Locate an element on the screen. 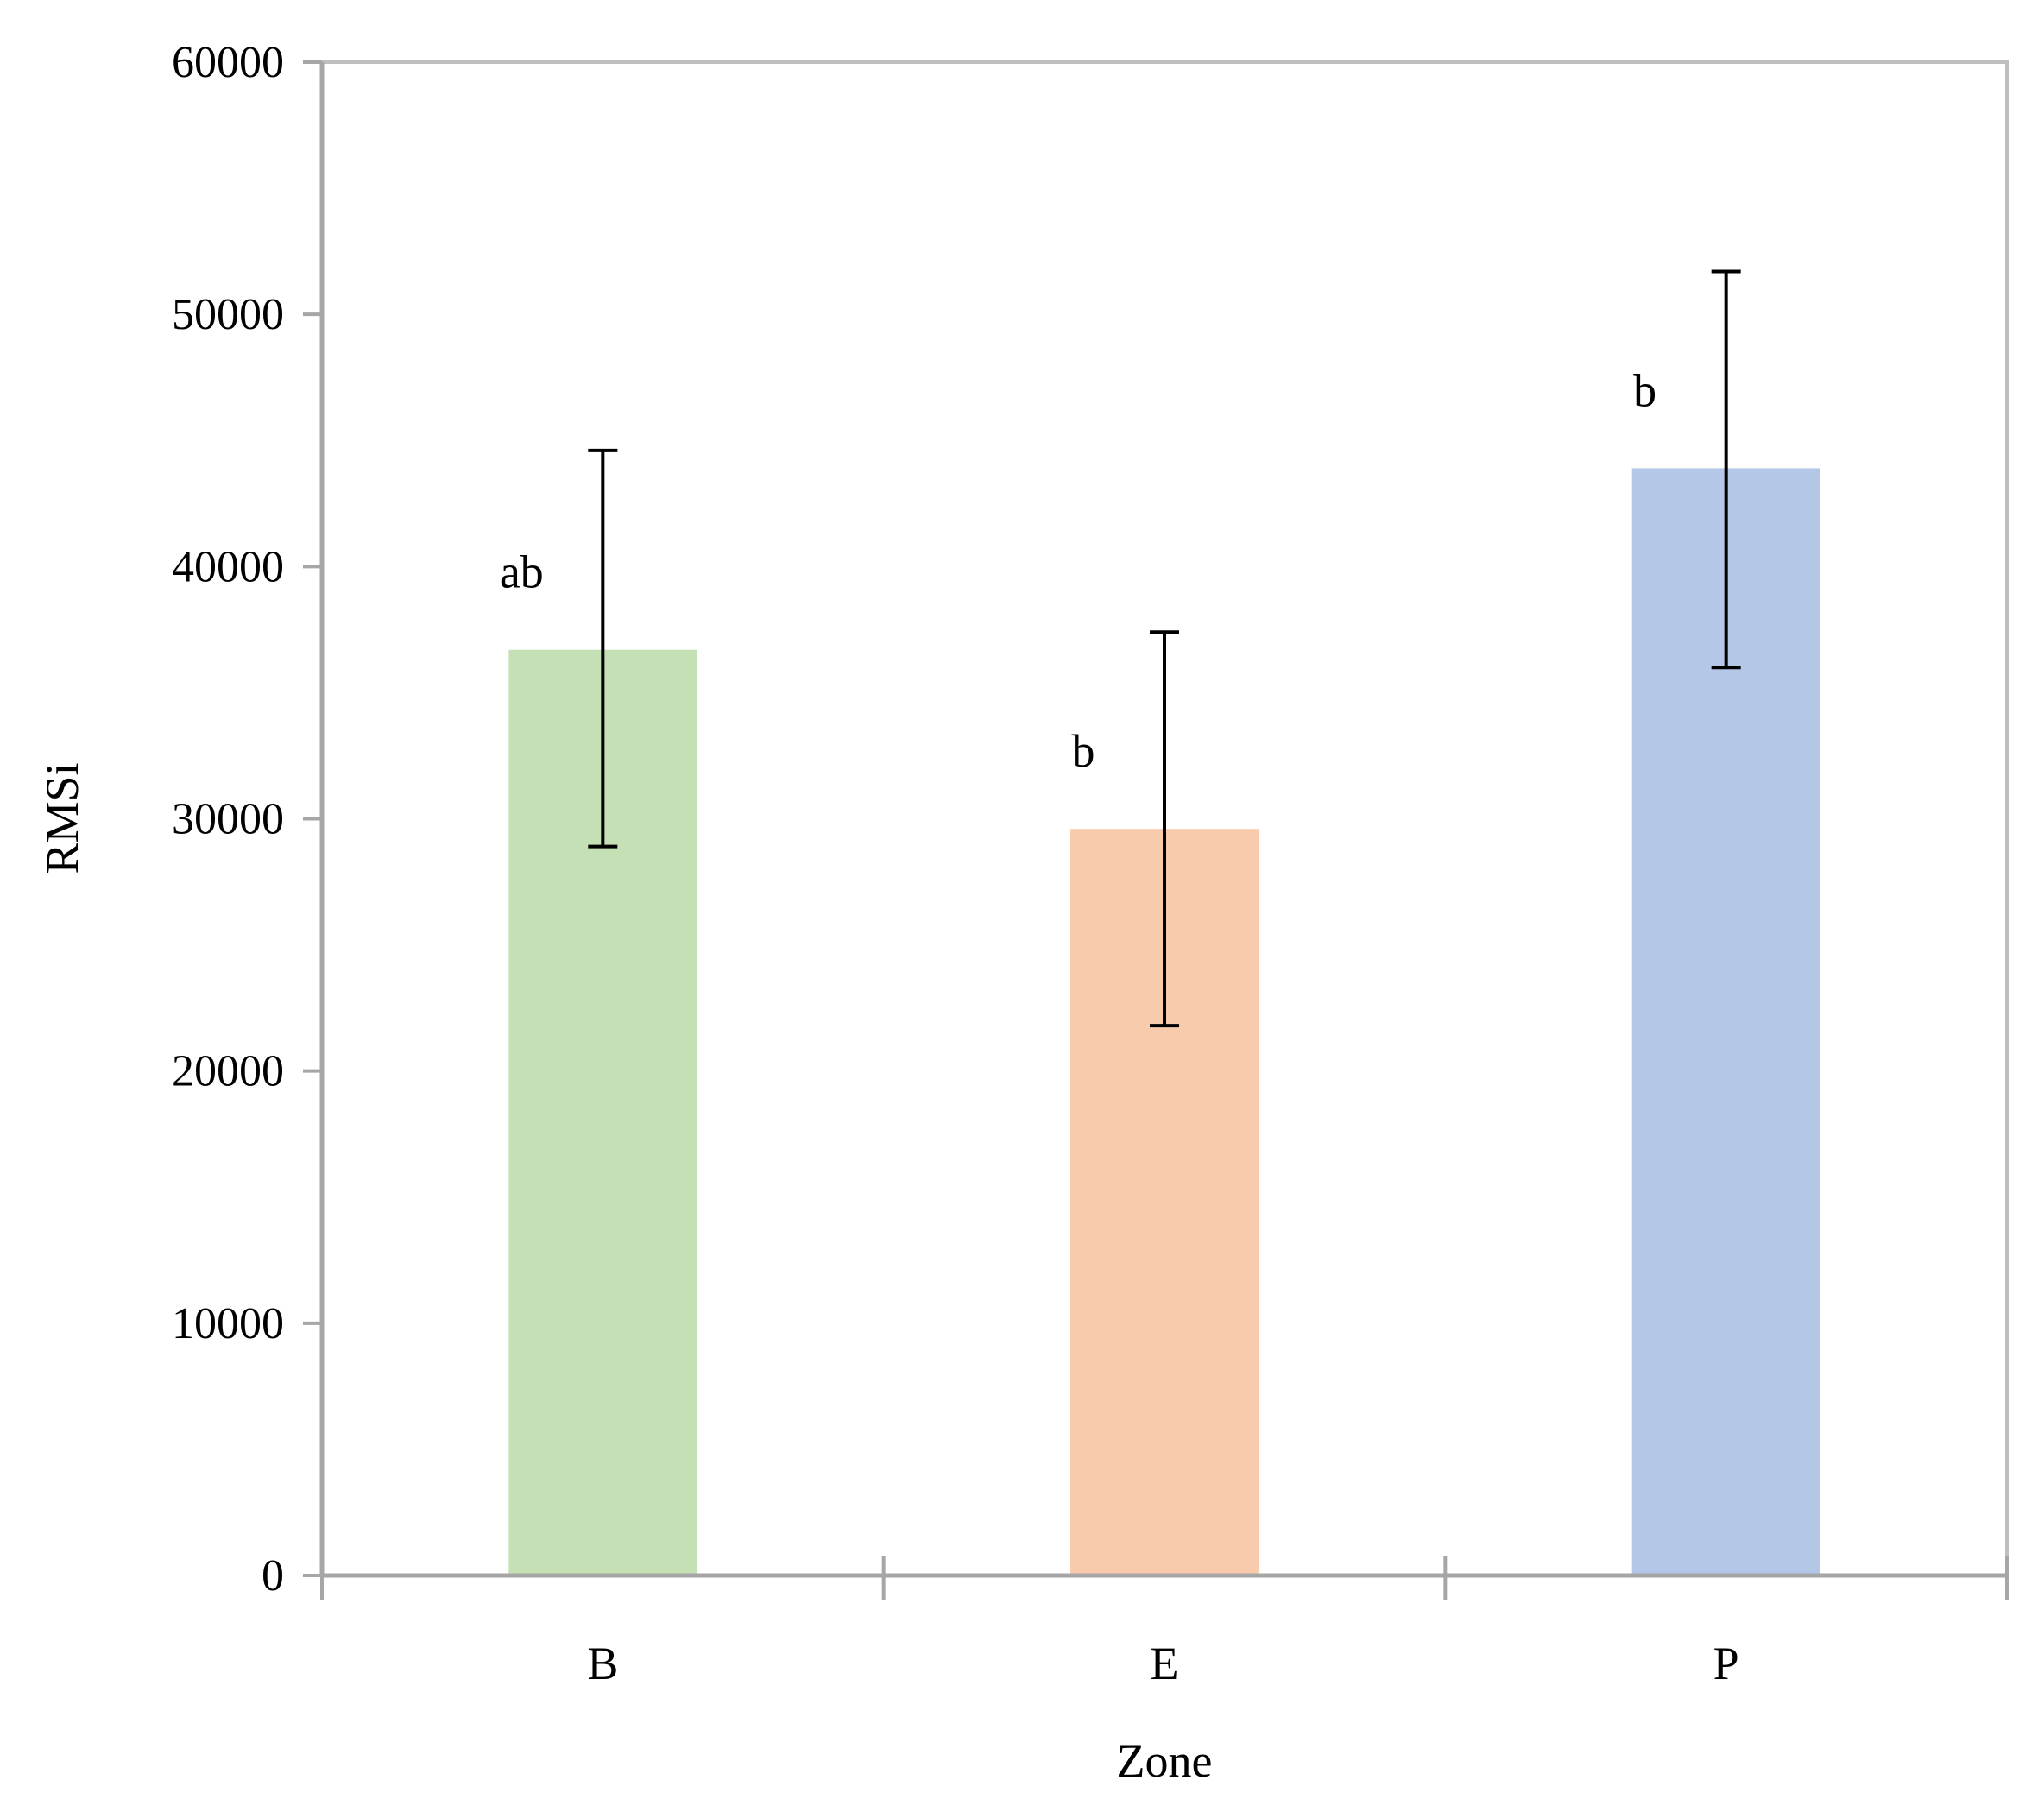 The image size is (2044, 1799). y-tick-label: 20000 is located at coordinates (228, 1071).